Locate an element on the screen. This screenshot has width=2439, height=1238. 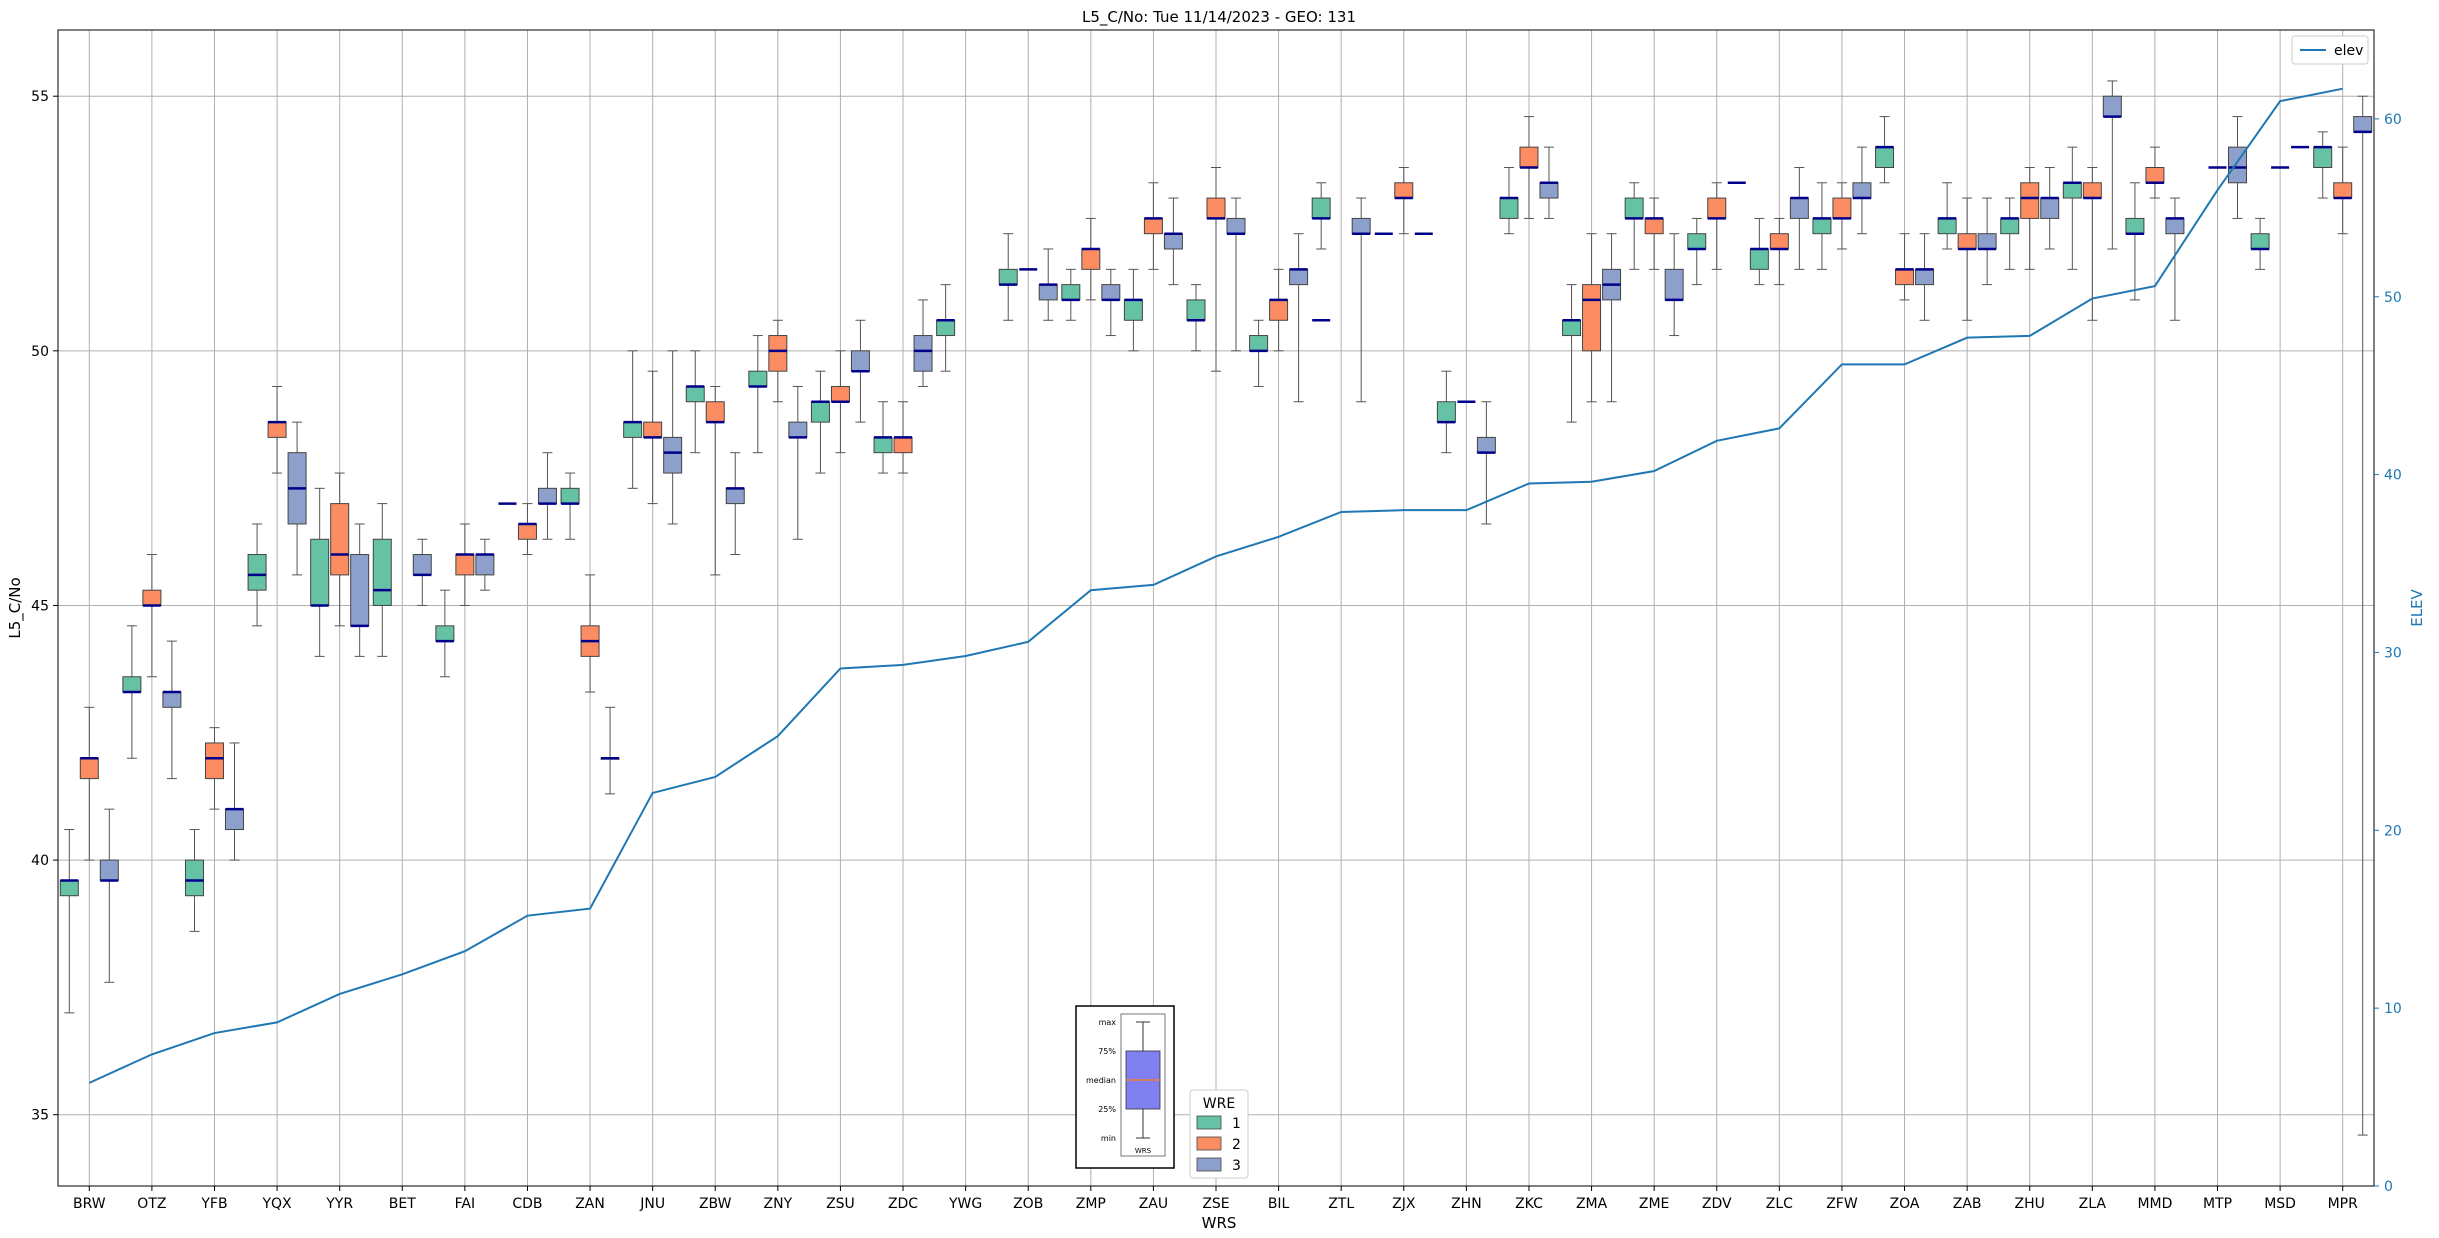
x-tick-label: ZFW is located at coordinates (1842, 1204).